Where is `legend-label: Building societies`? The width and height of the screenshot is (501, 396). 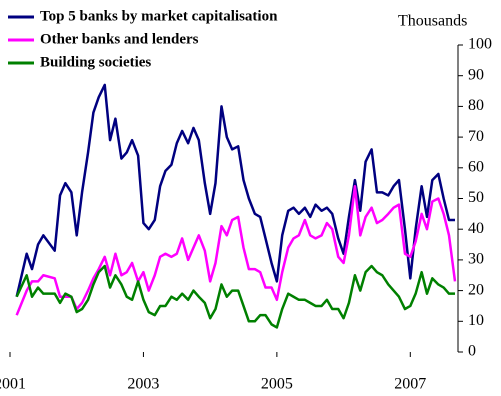
legend-label: Building societies is located at coordinates (95, 62).